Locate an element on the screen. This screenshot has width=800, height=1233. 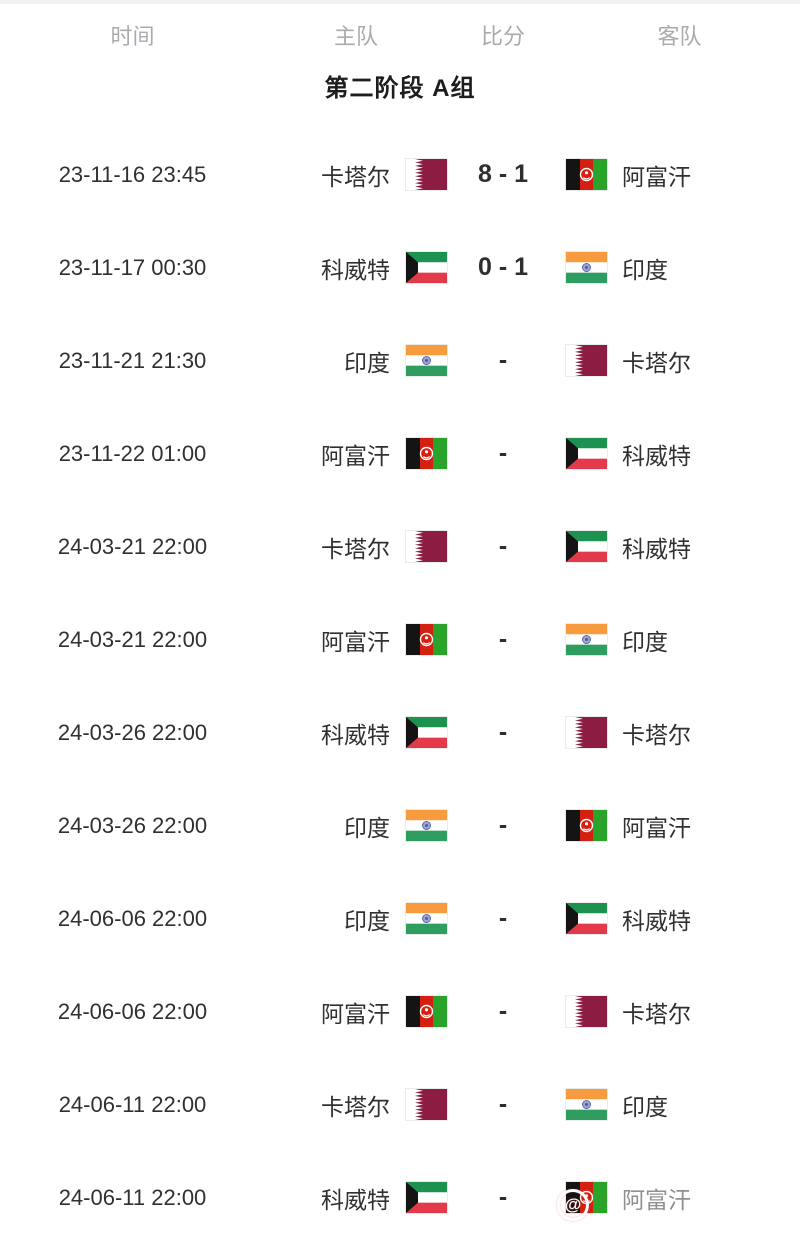
match-row: 24-03-26 22:00 科威特 - 卡塔尔 is located at coordinates (400, 732).